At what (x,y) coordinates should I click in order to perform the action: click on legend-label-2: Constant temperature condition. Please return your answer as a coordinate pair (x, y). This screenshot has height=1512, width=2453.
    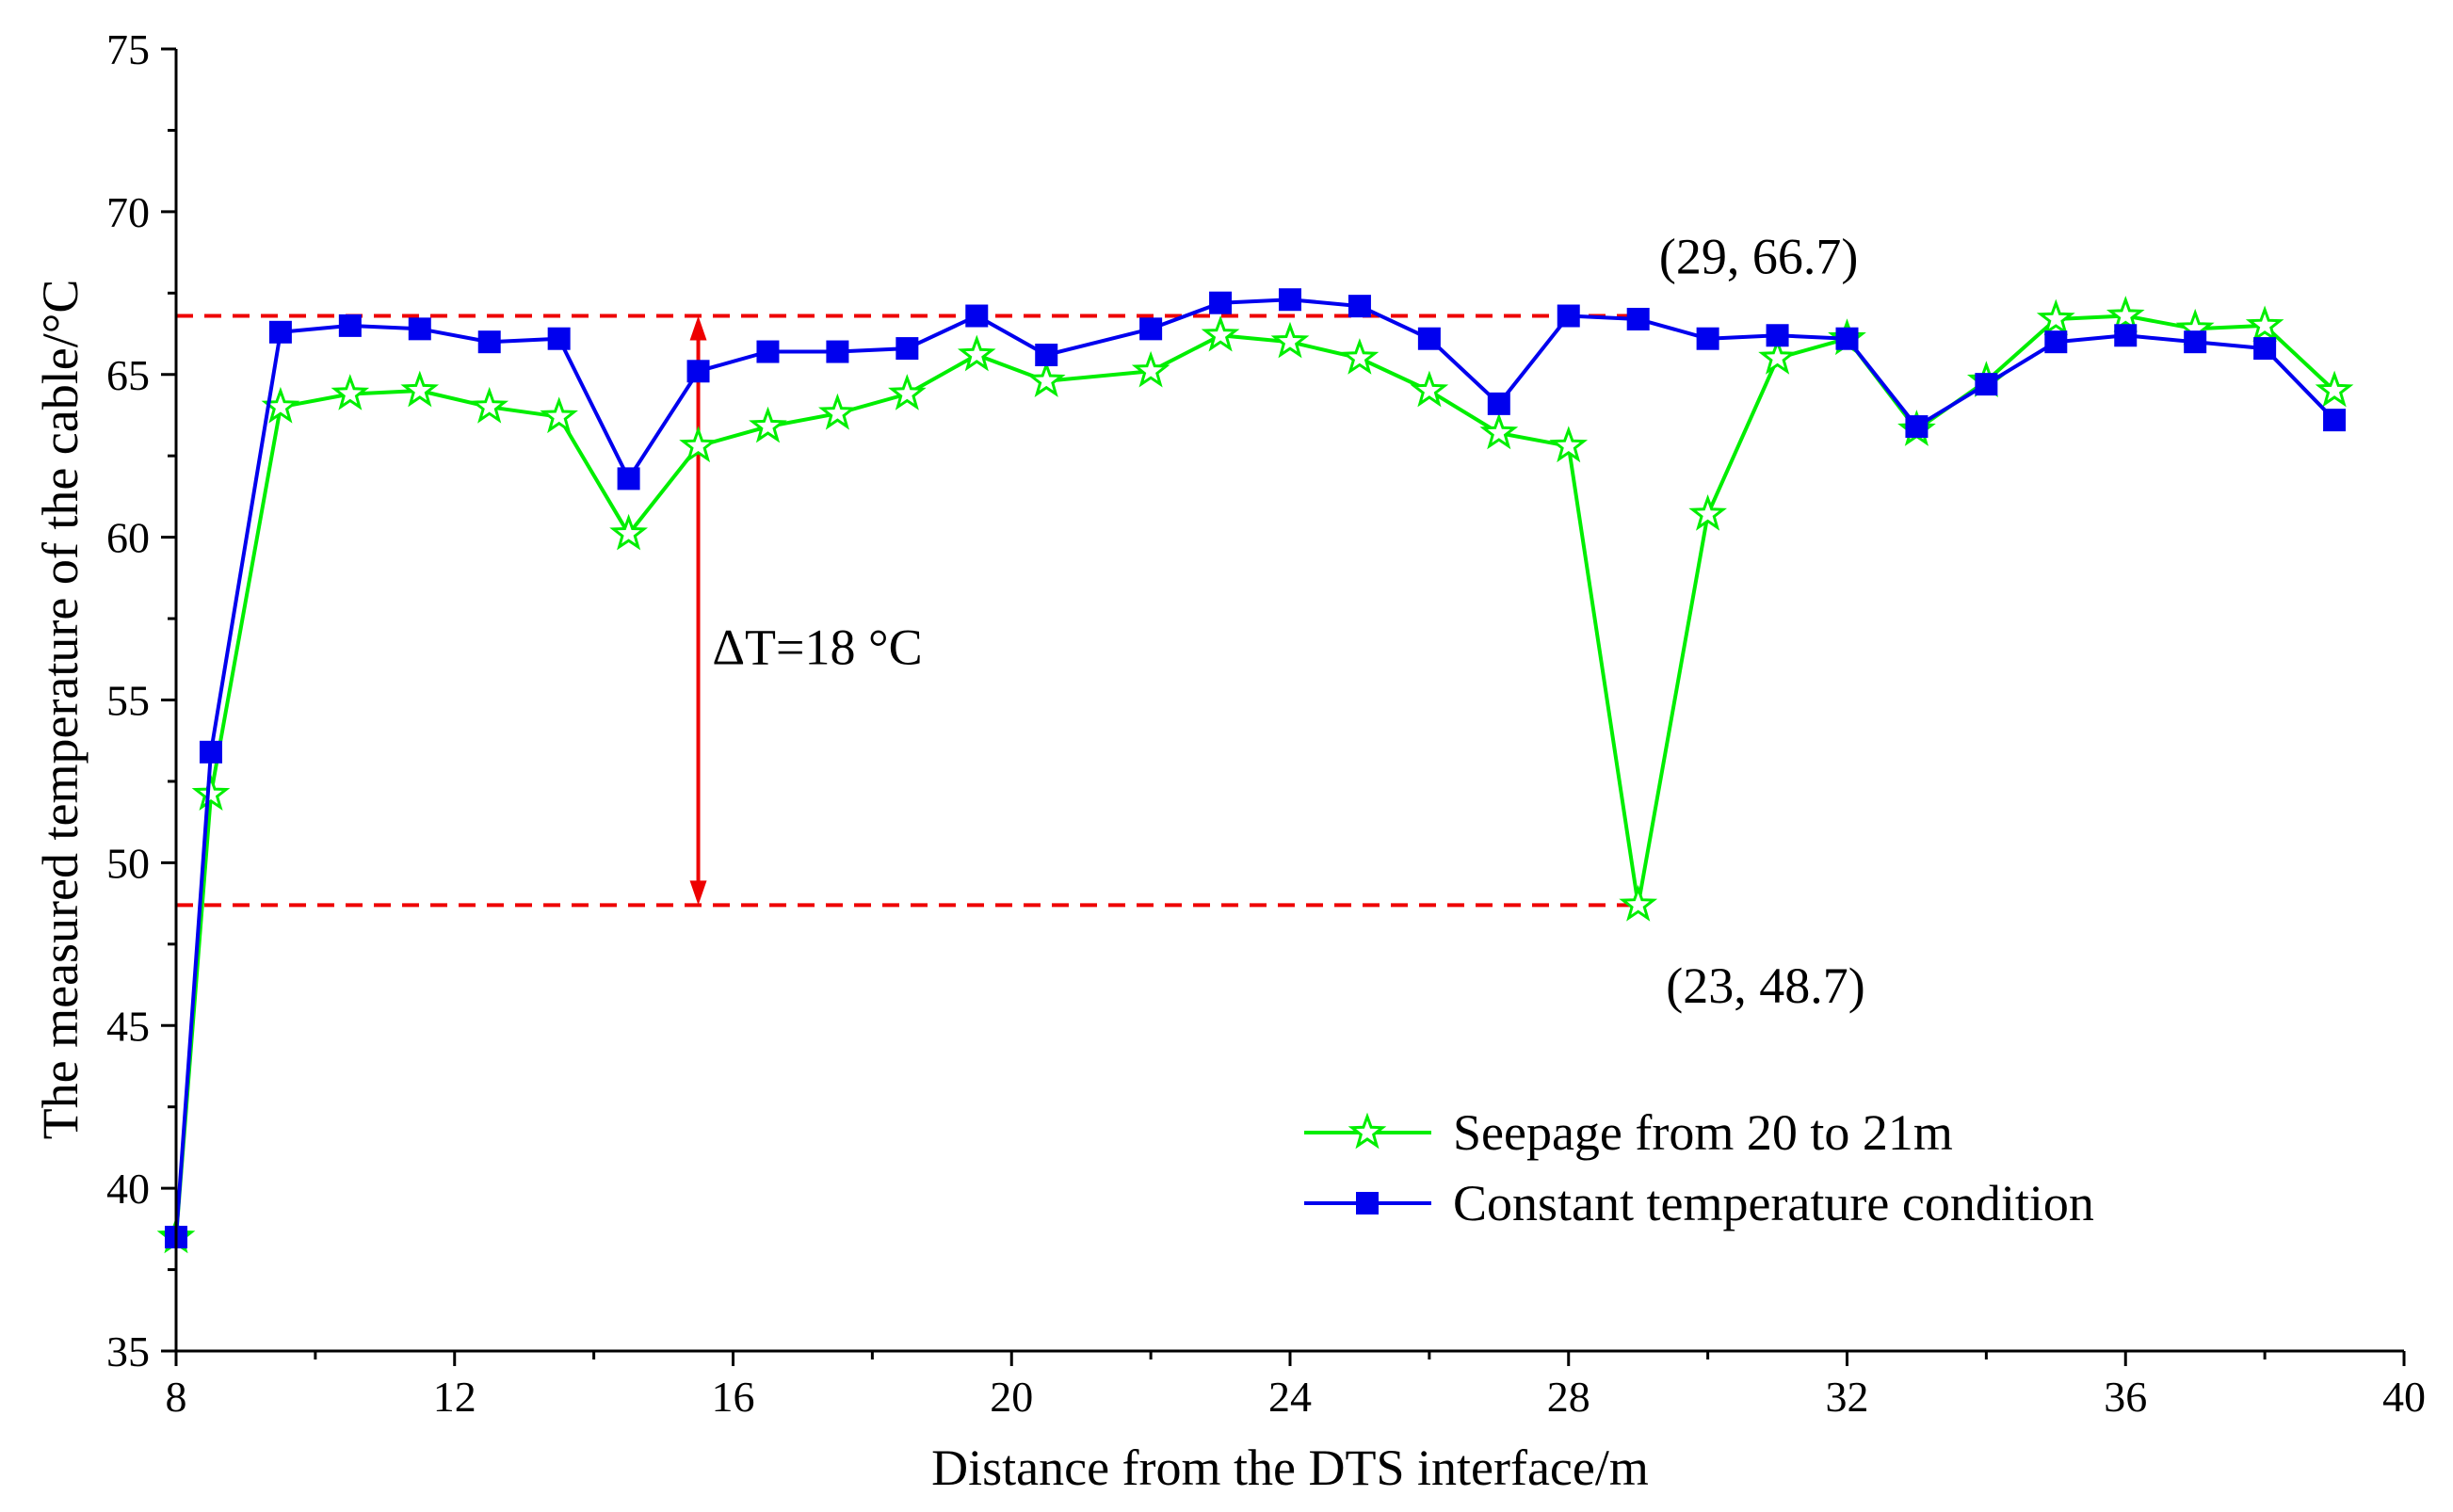
    Looking at the image, I should click on (1774, 1203).